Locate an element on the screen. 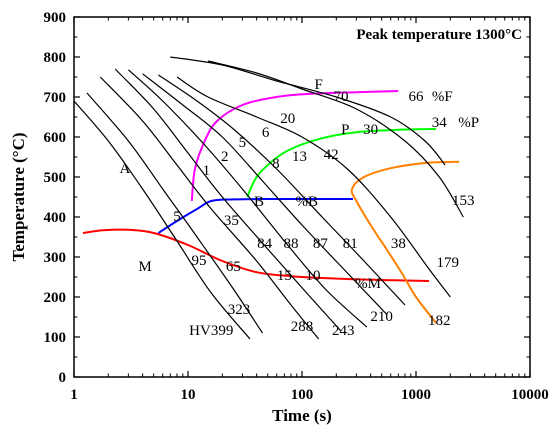 The width and height of the screenshot is (550, 433). y-tick-label: 0 is located at coordinates (63, 378).